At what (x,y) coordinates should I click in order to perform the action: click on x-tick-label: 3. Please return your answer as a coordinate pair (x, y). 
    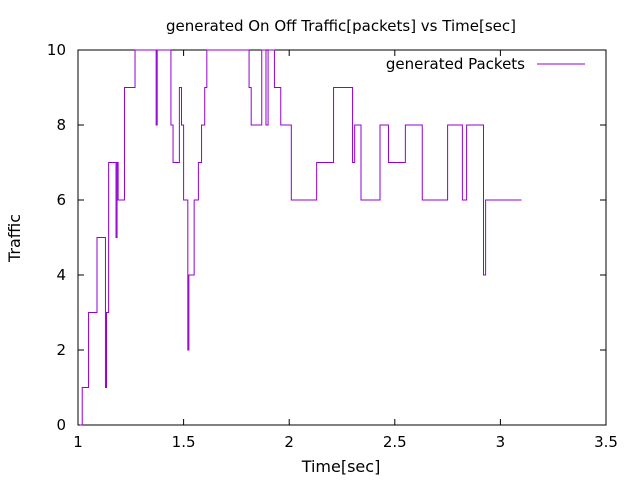
    Looking at the image, I should click on (501, 442).